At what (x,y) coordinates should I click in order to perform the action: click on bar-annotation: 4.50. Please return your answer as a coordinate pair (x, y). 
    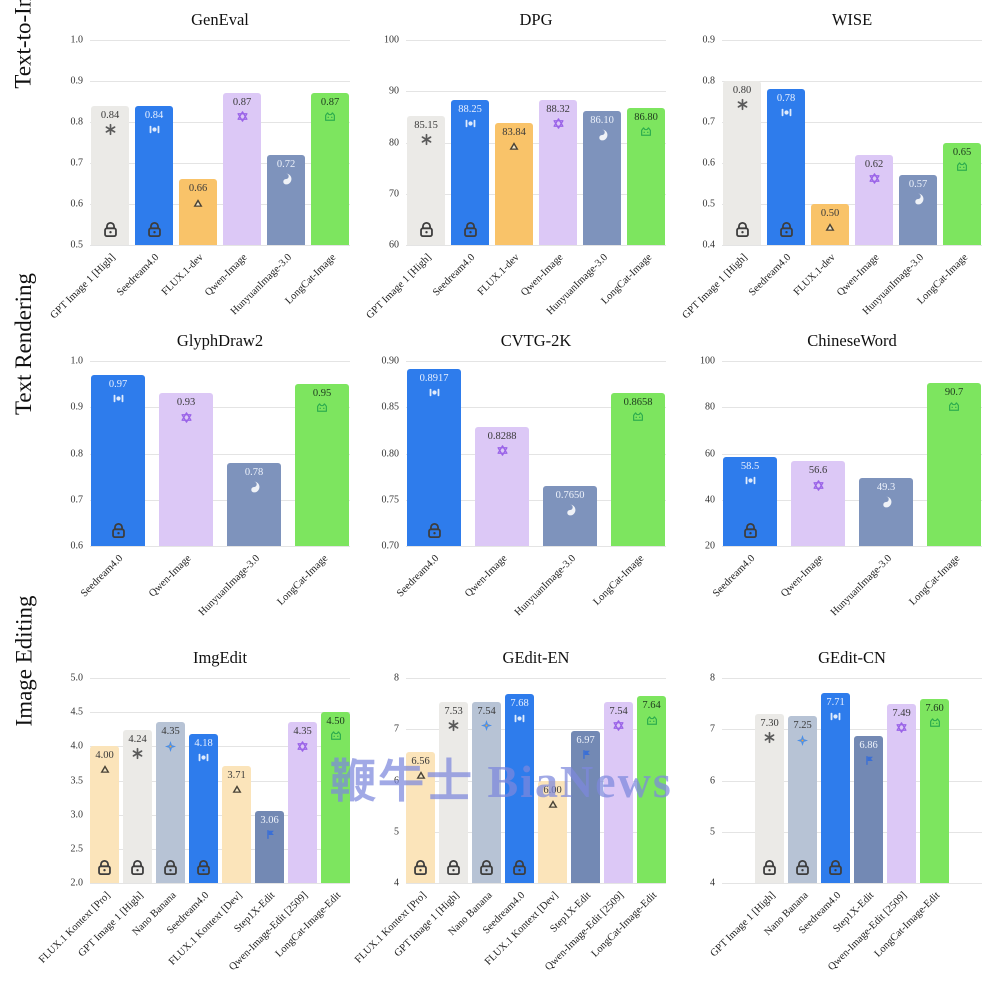
    Looking at the image, I should click on (335, 729).